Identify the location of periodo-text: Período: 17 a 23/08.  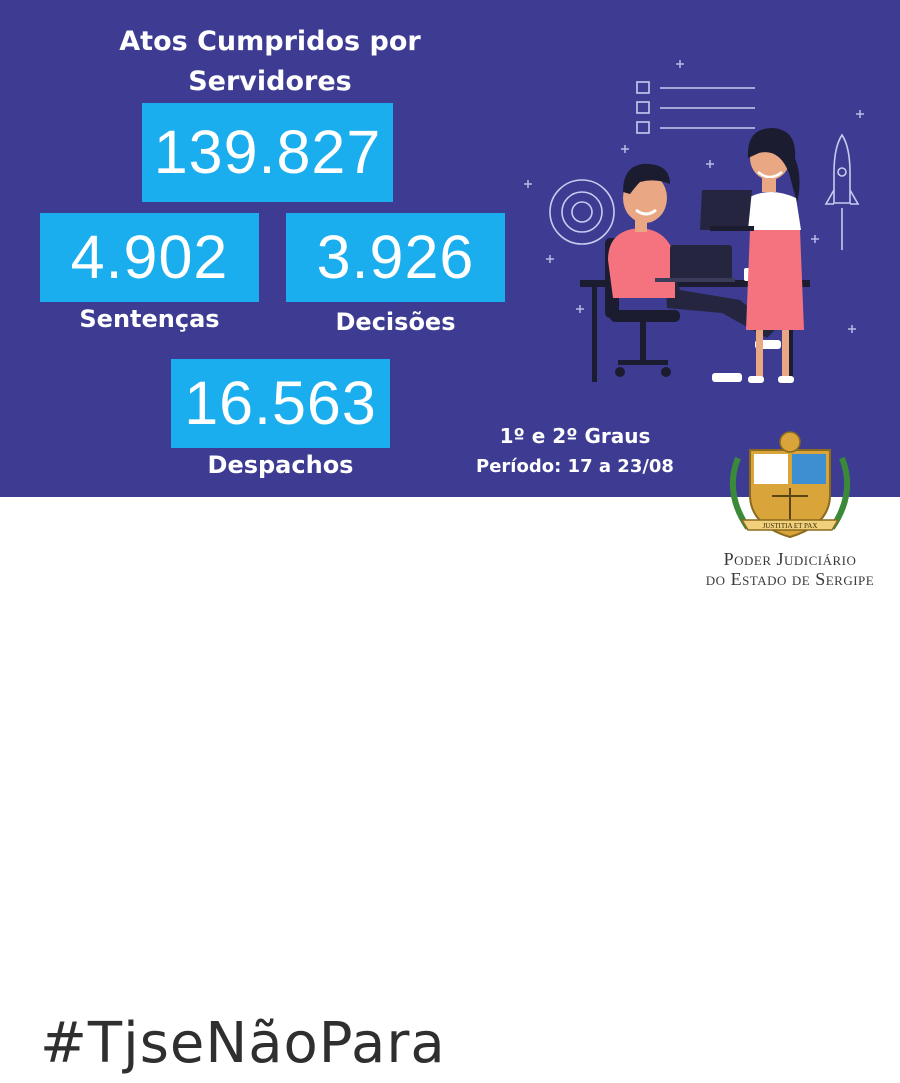
(575, 466).